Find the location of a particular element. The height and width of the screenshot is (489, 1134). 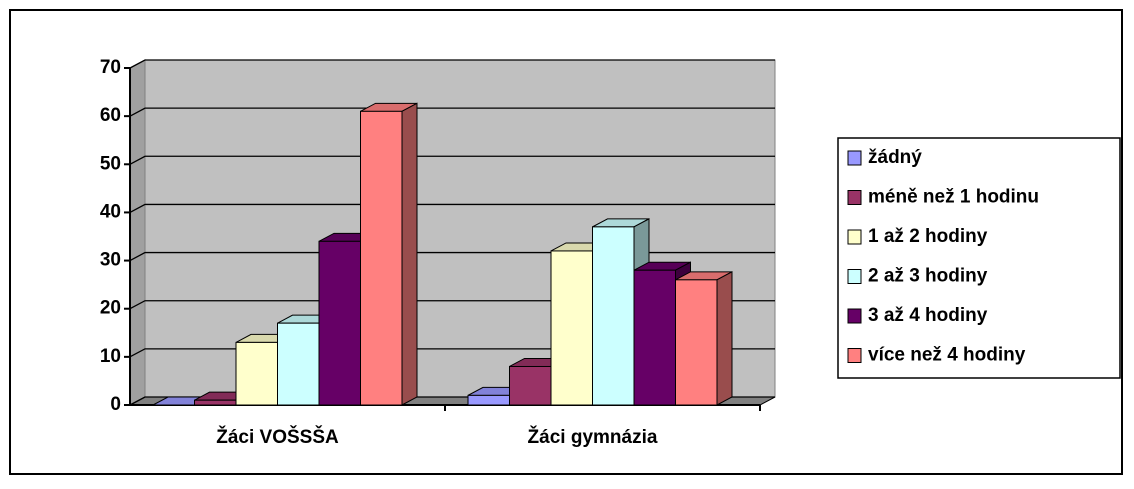

legend-box is located at coordinates (979, 258).